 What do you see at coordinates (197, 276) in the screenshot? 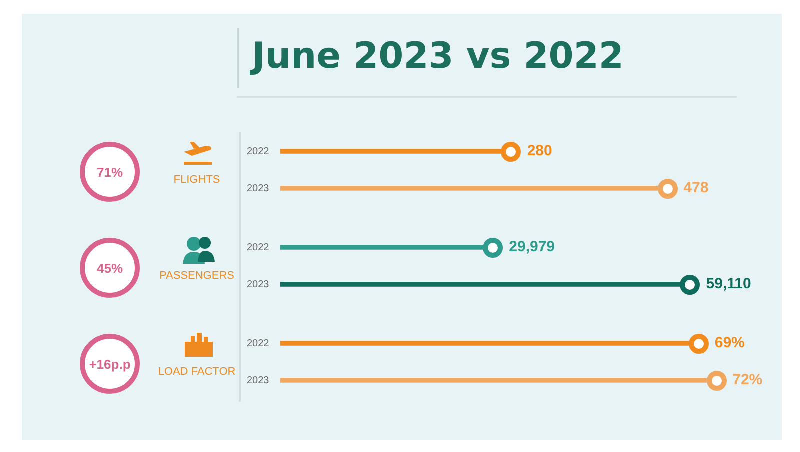
I see `y-axis-title: PASSENGERS` at bounding box center [197, 276].